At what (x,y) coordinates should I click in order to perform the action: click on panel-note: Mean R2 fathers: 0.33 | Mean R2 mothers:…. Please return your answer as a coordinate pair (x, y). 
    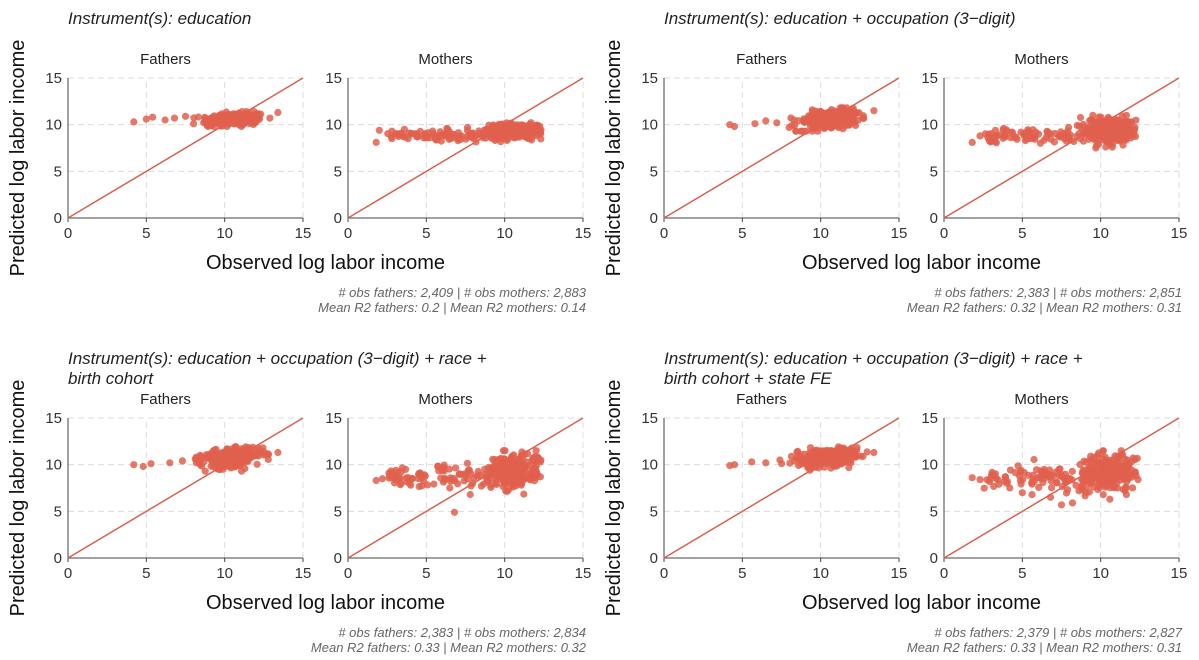
    Looking at the image, I should click on (1044, 647).